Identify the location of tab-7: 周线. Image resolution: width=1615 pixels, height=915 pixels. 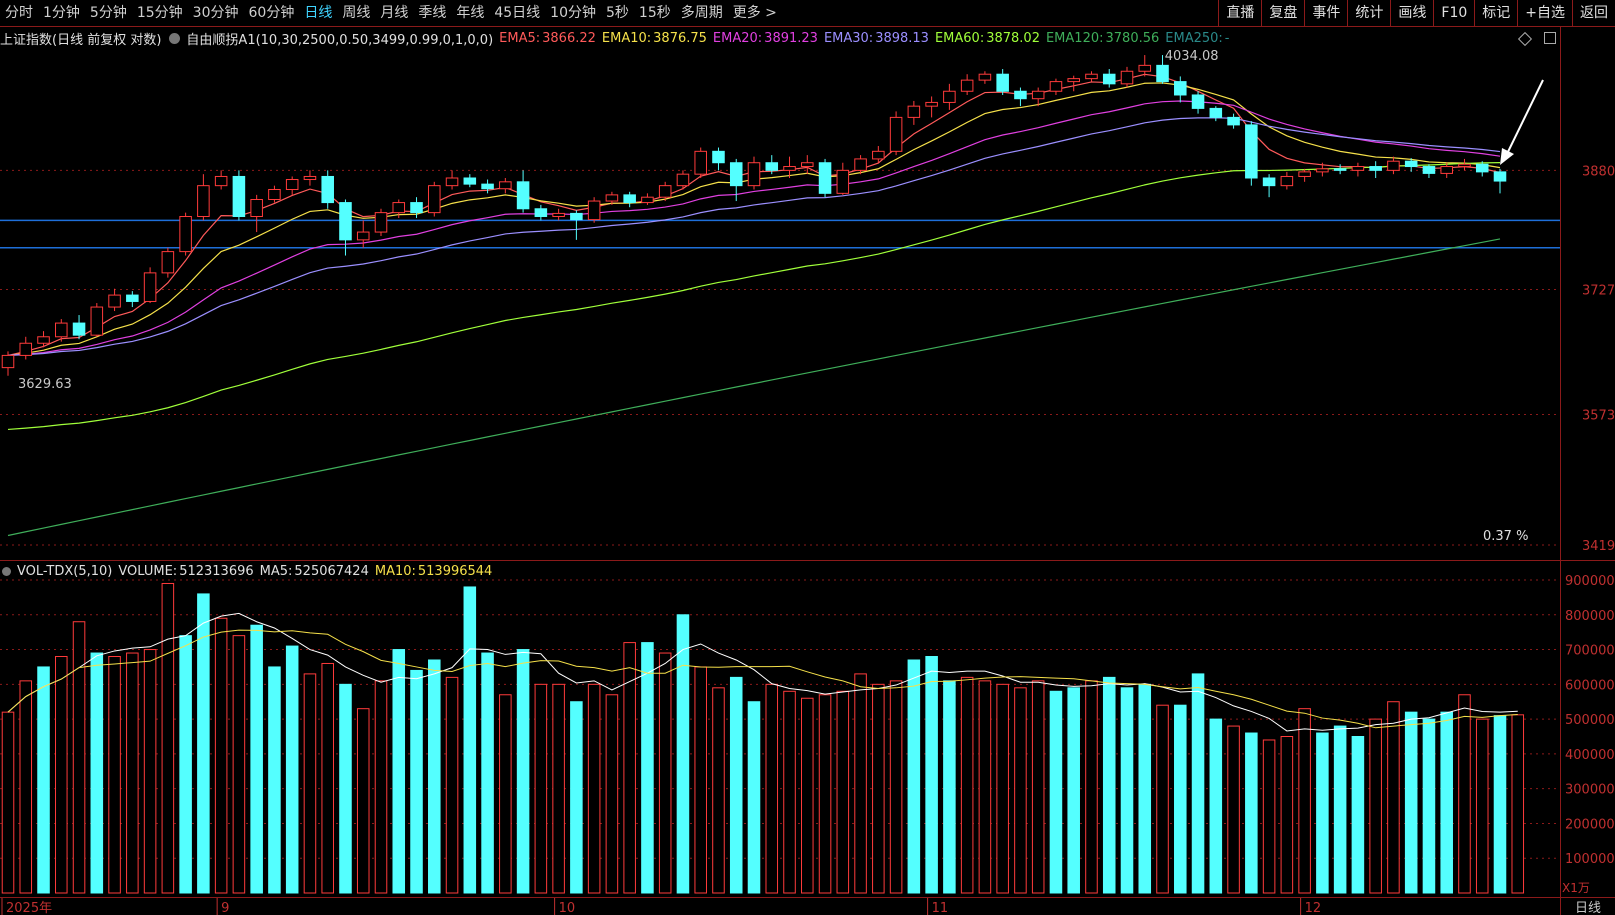
(356, 13).